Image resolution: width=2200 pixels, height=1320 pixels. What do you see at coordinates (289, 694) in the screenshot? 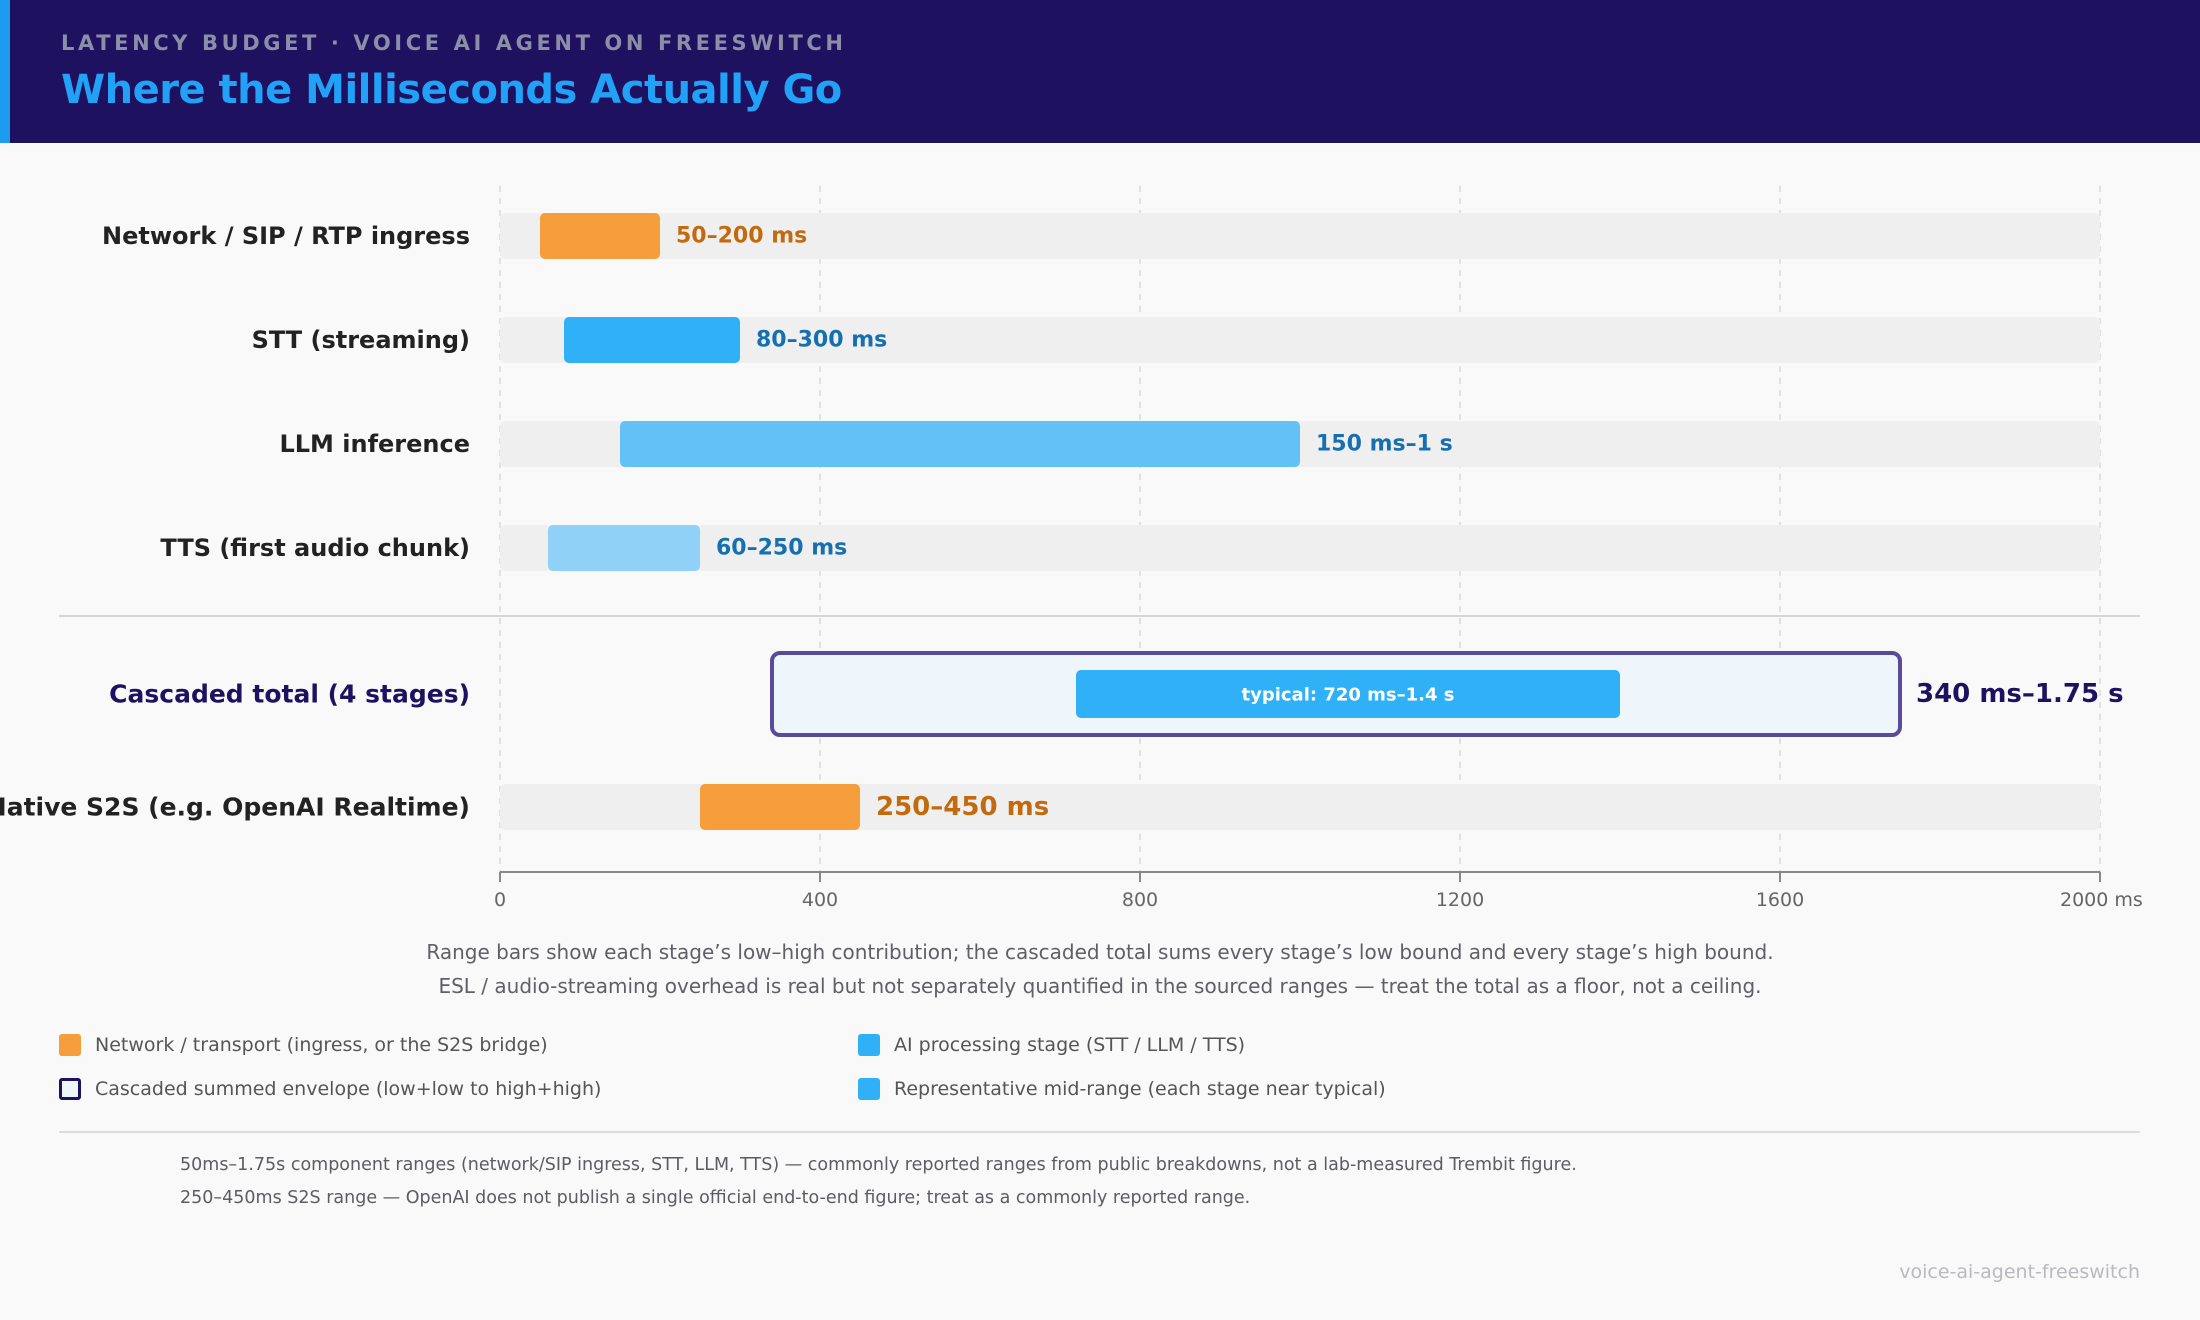
I see `row-label: Cascaded total (4 stages)` at bounding box center [289, 694].